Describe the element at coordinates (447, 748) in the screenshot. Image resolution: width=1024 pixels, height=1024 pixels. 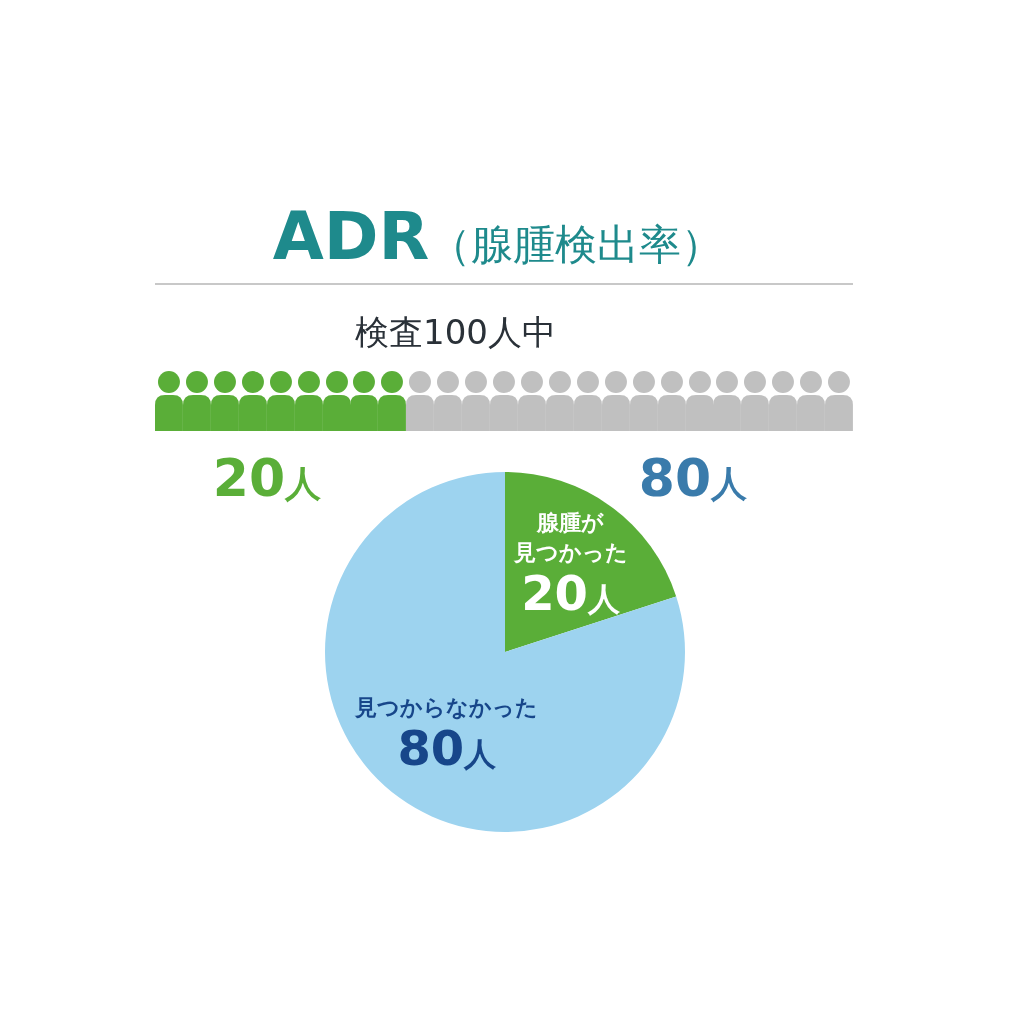
I see `data-label: 80人` at that location.